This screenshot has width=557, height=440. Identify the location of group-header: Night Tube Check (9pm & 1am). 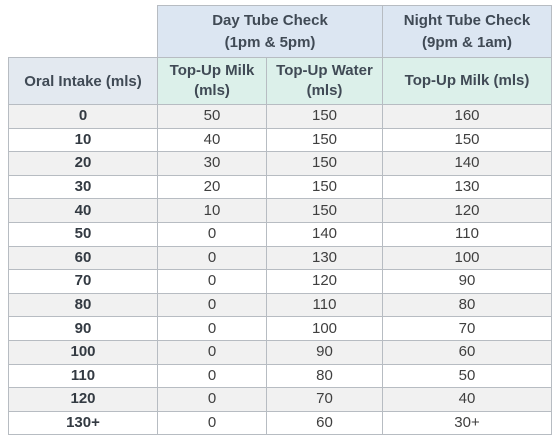
(467, 31).